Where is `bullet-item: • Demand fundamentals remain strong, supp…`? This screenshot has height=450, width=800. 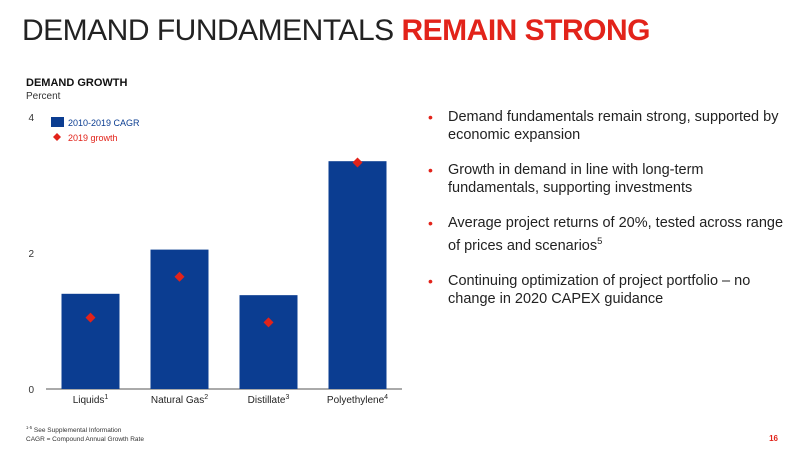
bullet-item: • Demand fundamentals remain strong, supp… is located at coordinates (608, 126).